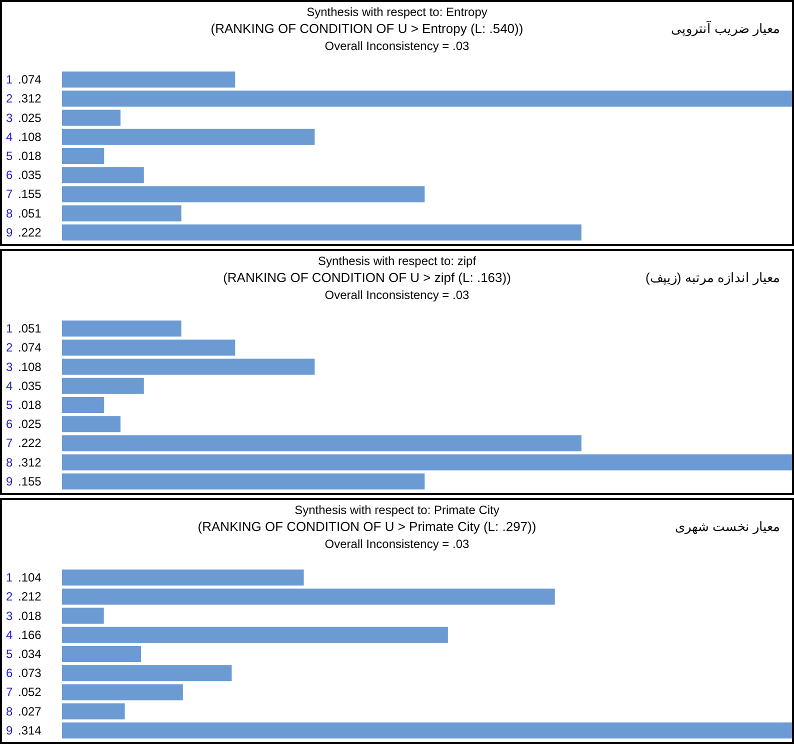  I want to click on text: معیار ضریب آنتروپی, so click(725, 28).